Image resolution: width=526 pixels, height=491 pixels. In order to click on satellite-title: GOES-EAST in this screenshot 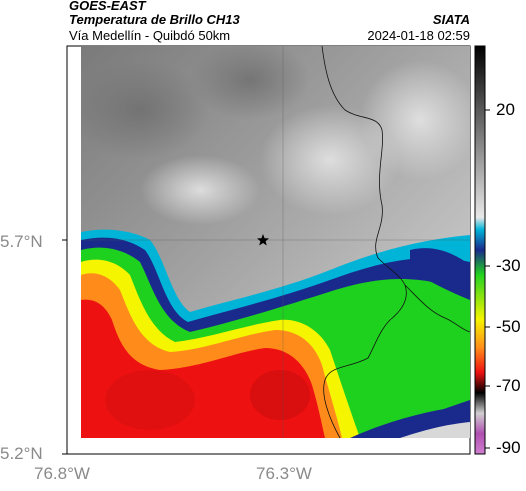, I will do `click(107, 6)`.